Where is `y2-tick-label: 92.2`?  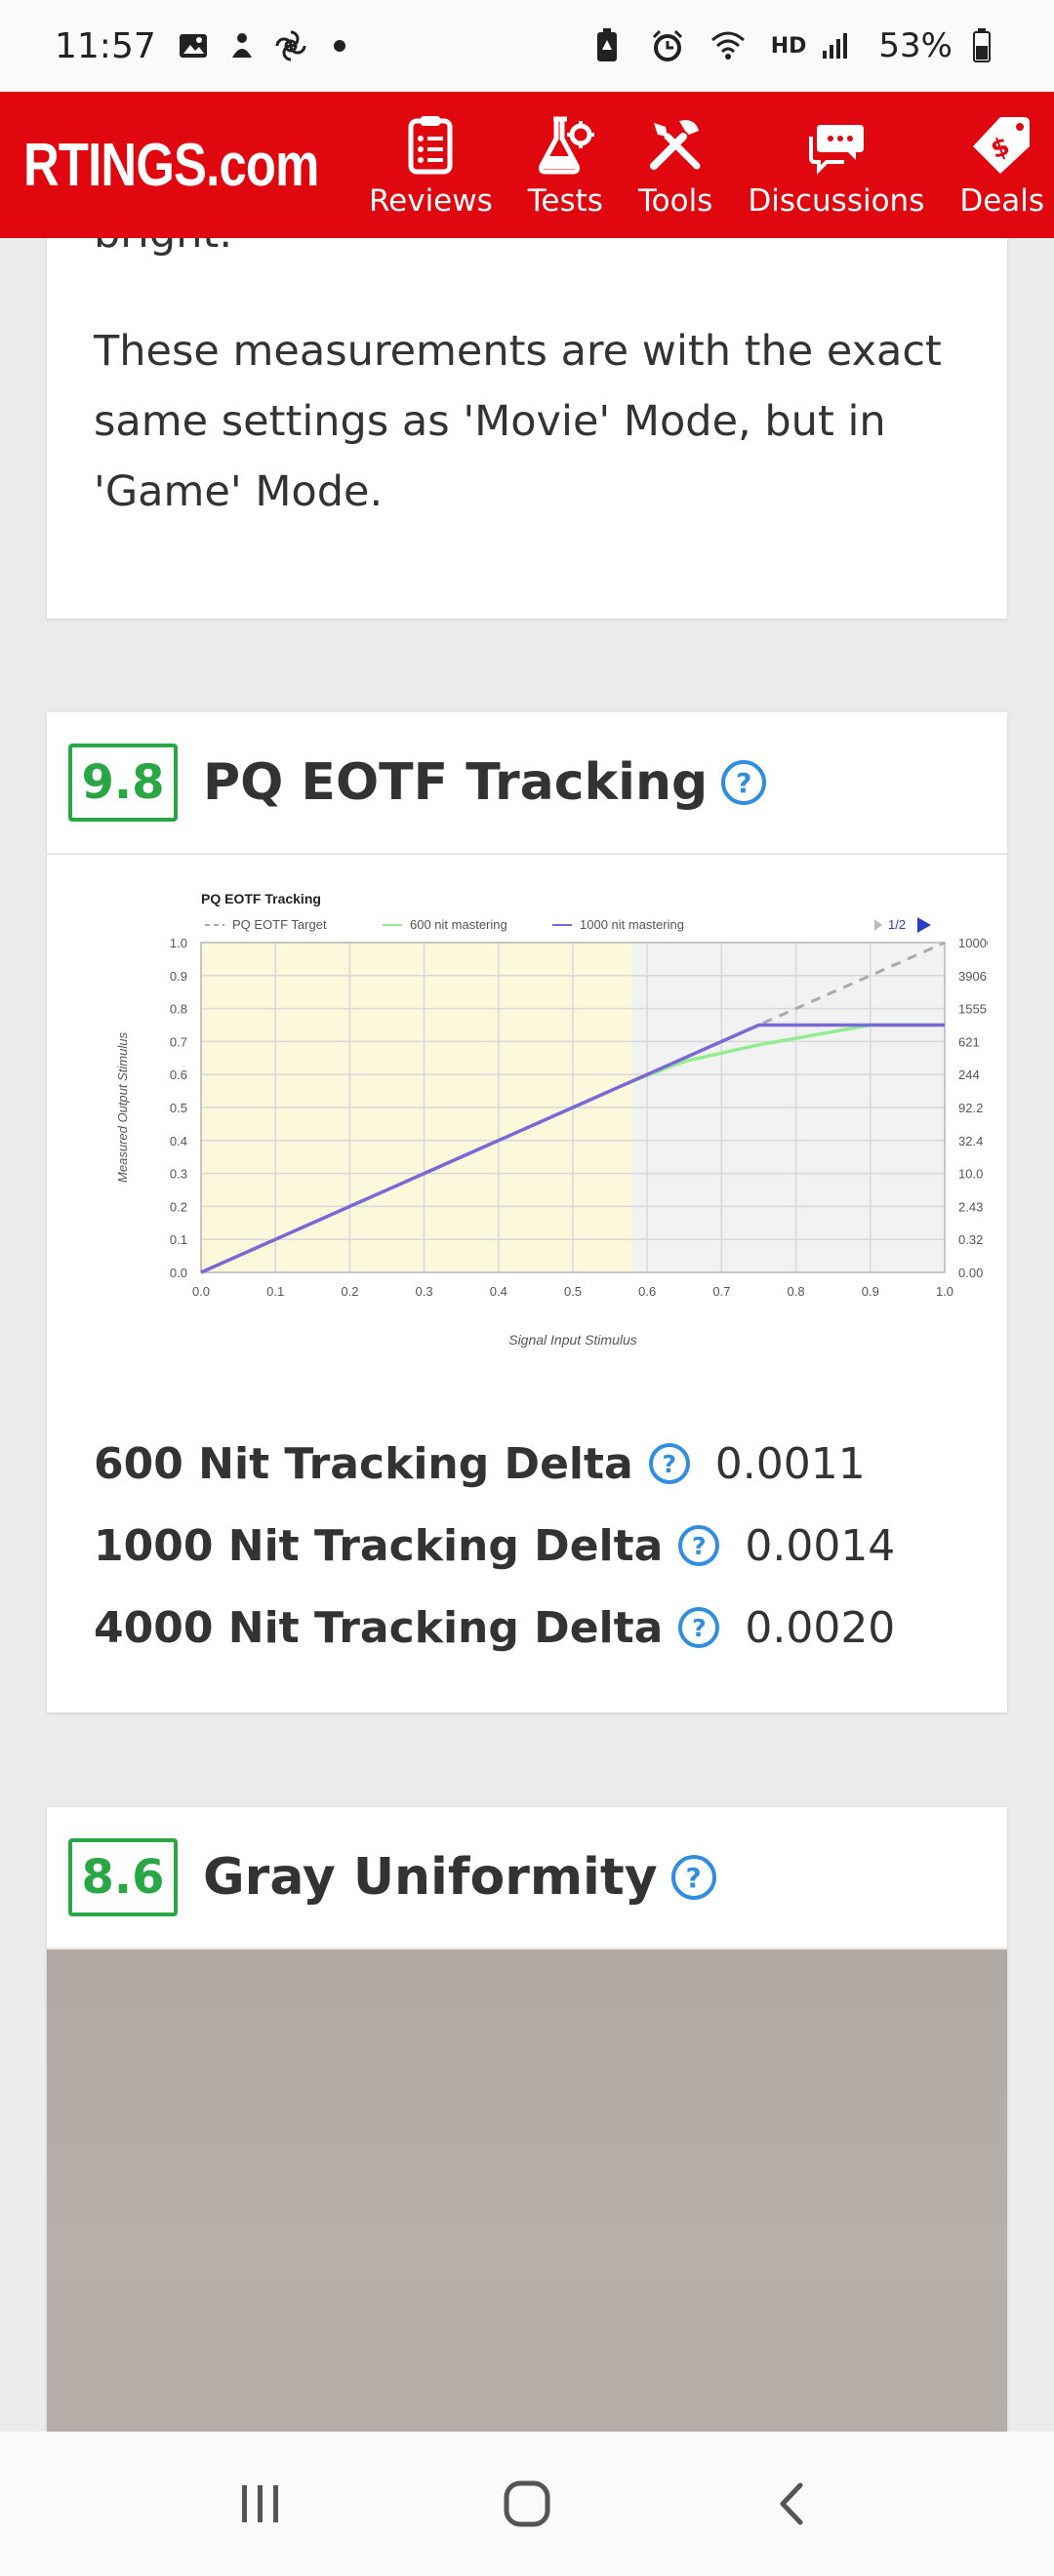
y2-tick-label: 92.2 is located at coordinates (970, 1108).